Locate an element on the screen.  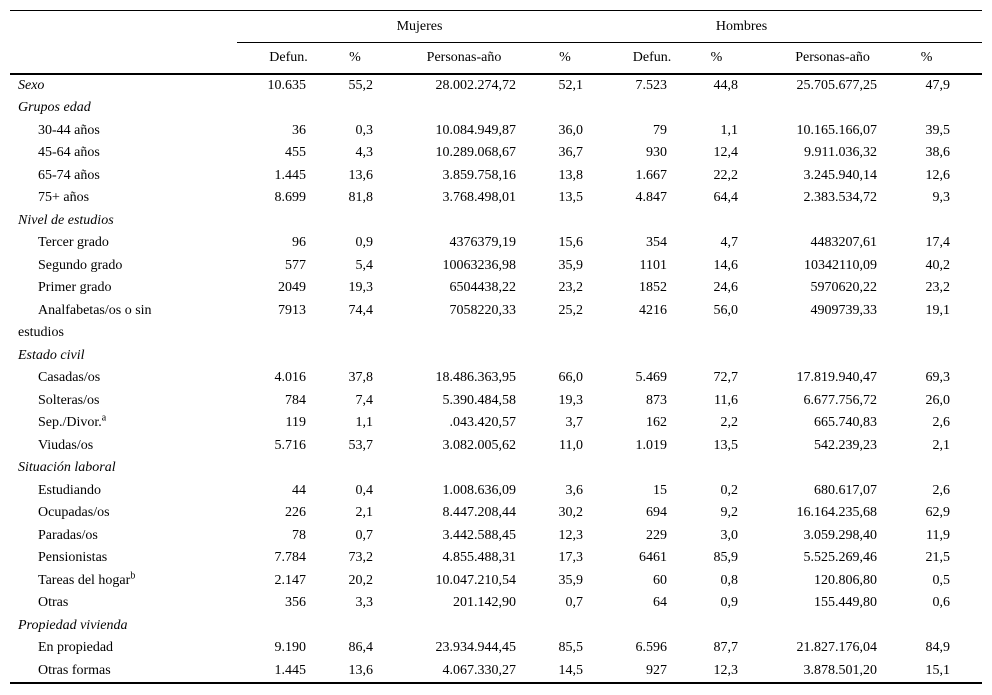
cell-value: 44,8 is located at coordinates (726, 85).